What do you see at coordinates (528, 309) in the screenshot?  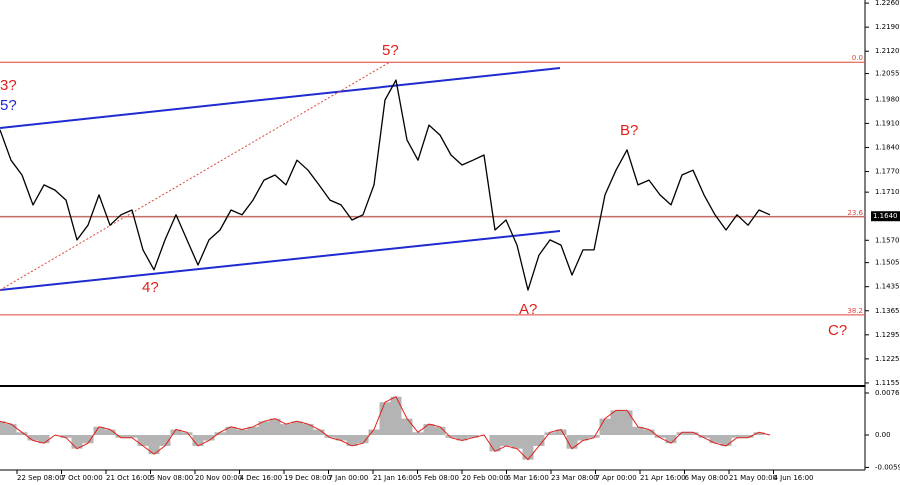 I see `wave-label: A?` at bounding box center [528, 309].